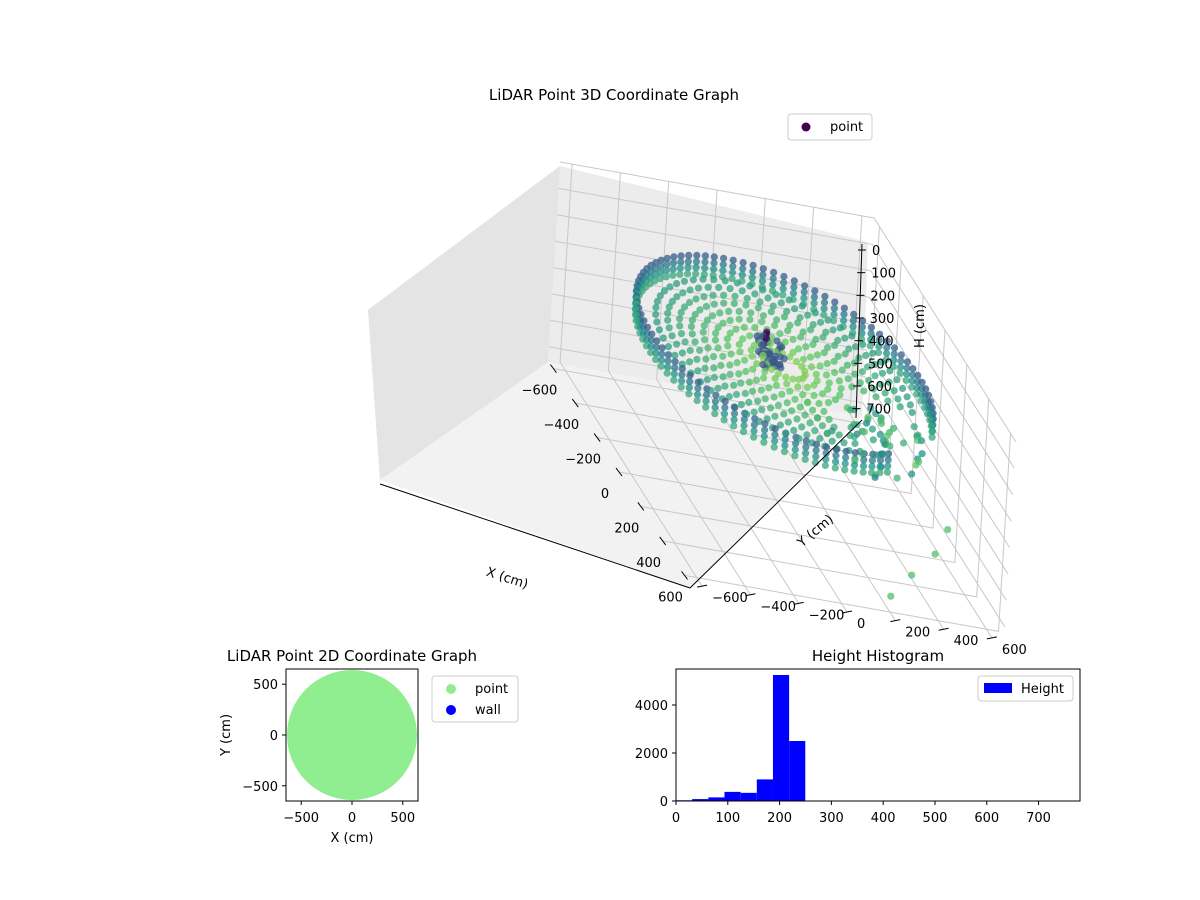  What do you see at coordinates (827, 615) in the screenshot?
I see `plot3d-y-tick-label: −200` at bounding box center [827, 615].